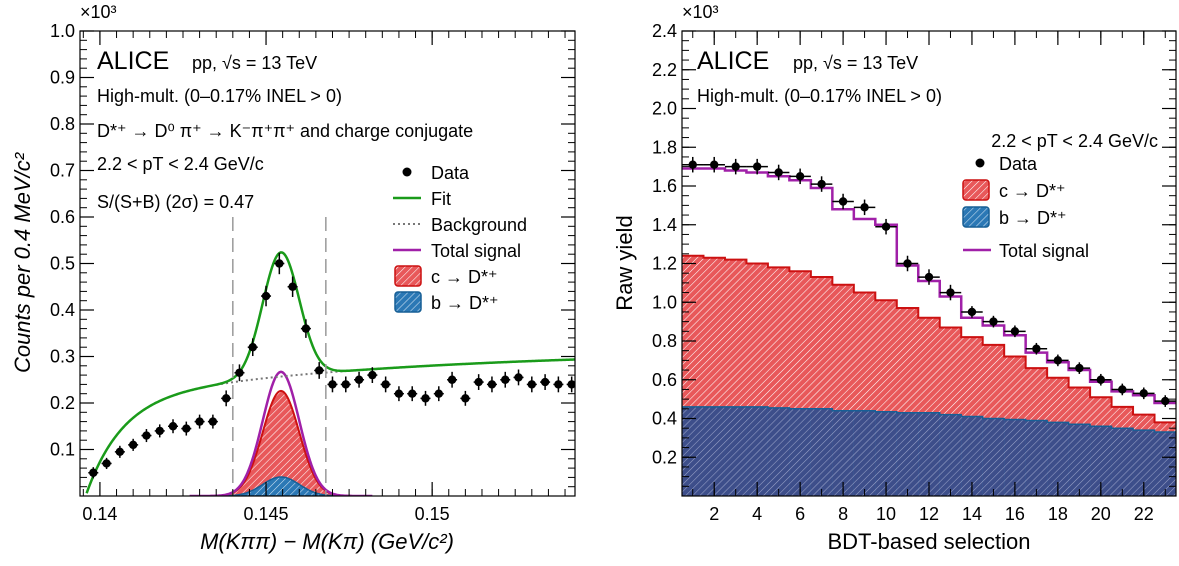 The height and width of the screenshot is (566, 1179). Describe the element at coordinates (450, 173) in the screenshot. I see `legend-data-label: Data` at that location.